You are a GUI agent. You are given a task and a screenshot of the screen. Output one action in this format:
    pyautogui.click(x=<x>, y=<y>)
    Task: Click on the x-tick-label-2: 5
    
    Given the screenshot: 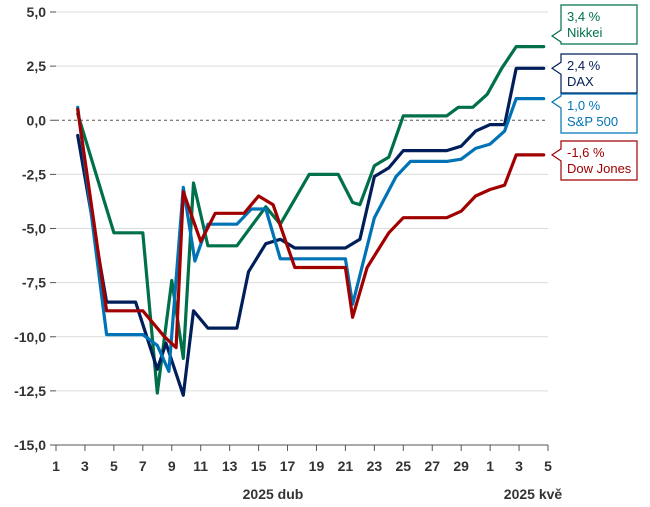 What is the action you would take?
    pyautogui.click(x=114, y=466)
    